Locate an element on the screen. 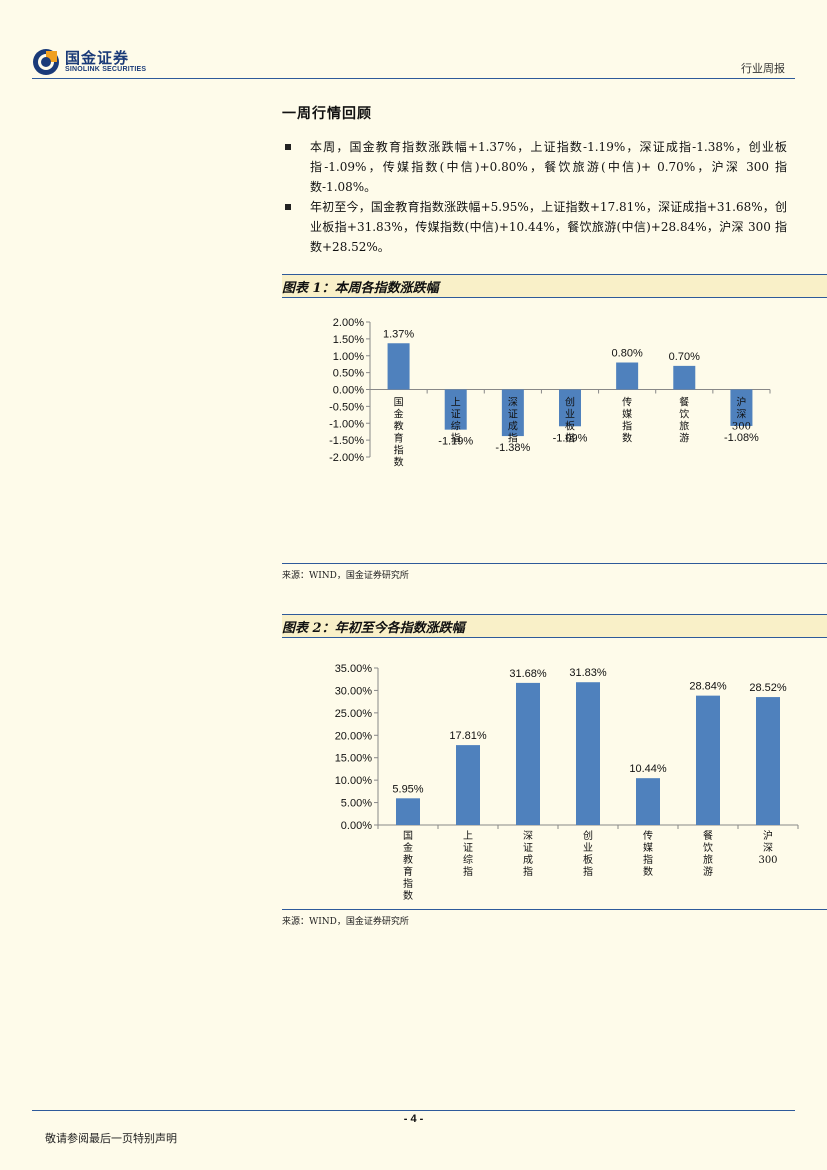 This screenshot has height=1170, width=827. report-type-label: 行业周报 is located at coordinates (763, 68).